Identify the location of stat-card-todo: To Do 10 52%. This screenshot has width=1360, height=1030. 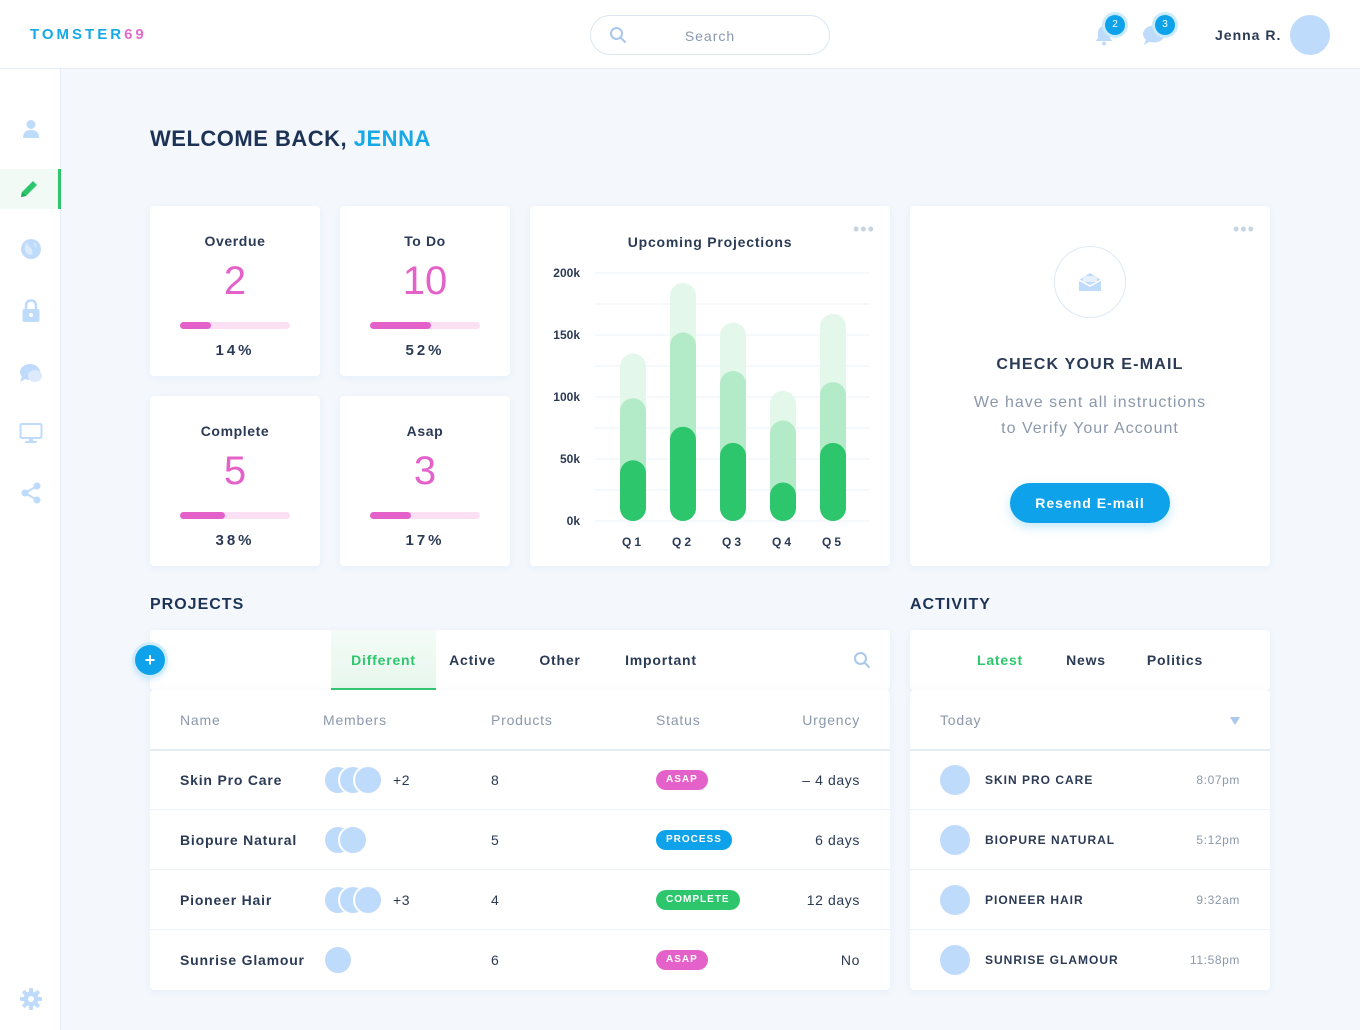
(425, 291).